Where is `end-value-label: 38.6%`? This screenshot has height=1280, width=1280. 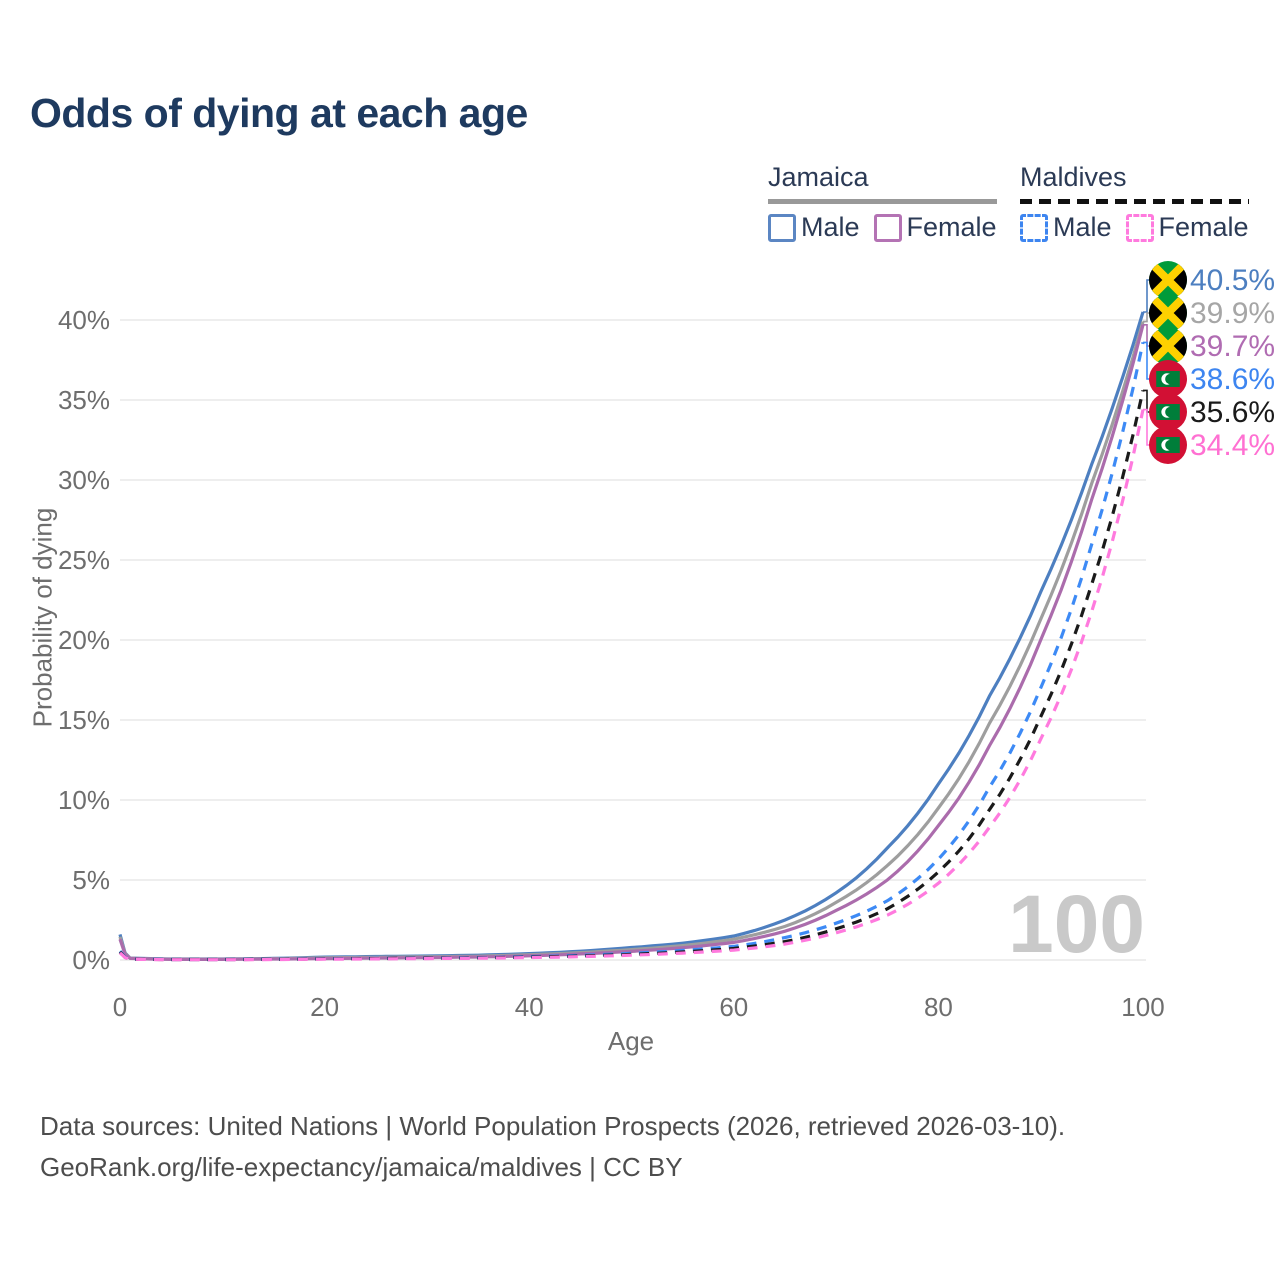
end-value-label: 38.6% is located at coordinates (1232, 379).